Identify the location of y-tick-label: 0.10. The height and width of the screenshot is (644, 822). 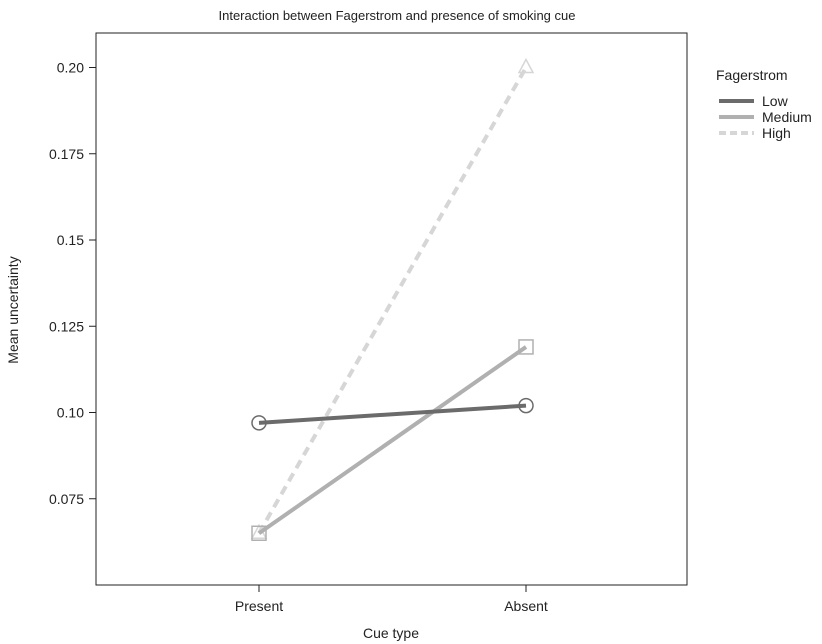
(70, 413).